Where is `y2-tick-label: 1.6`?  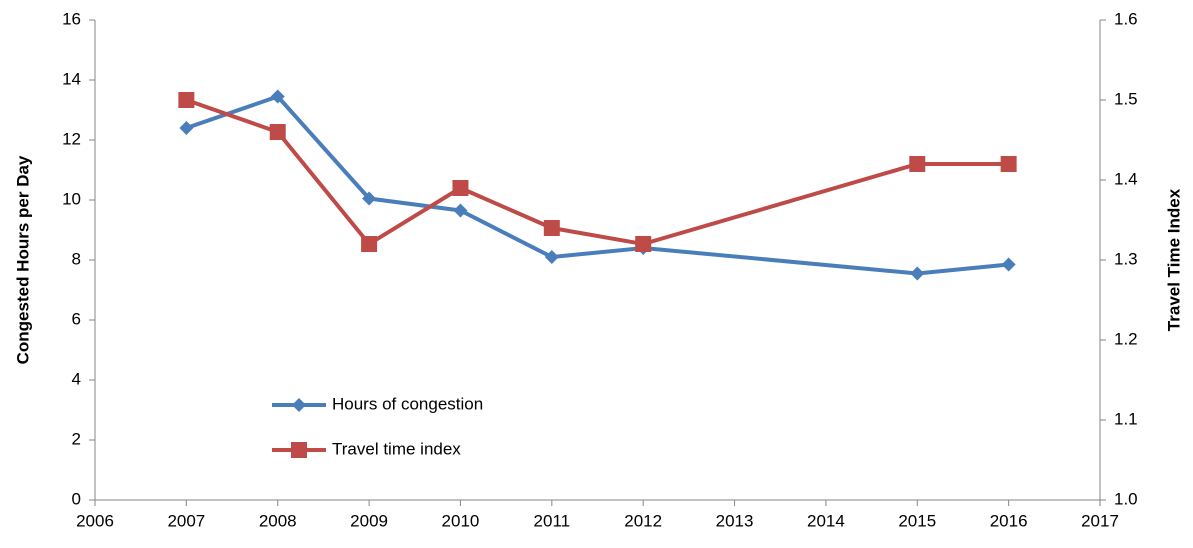
y2-tick-label: 1.6 is located at coordinates (1126, 18).